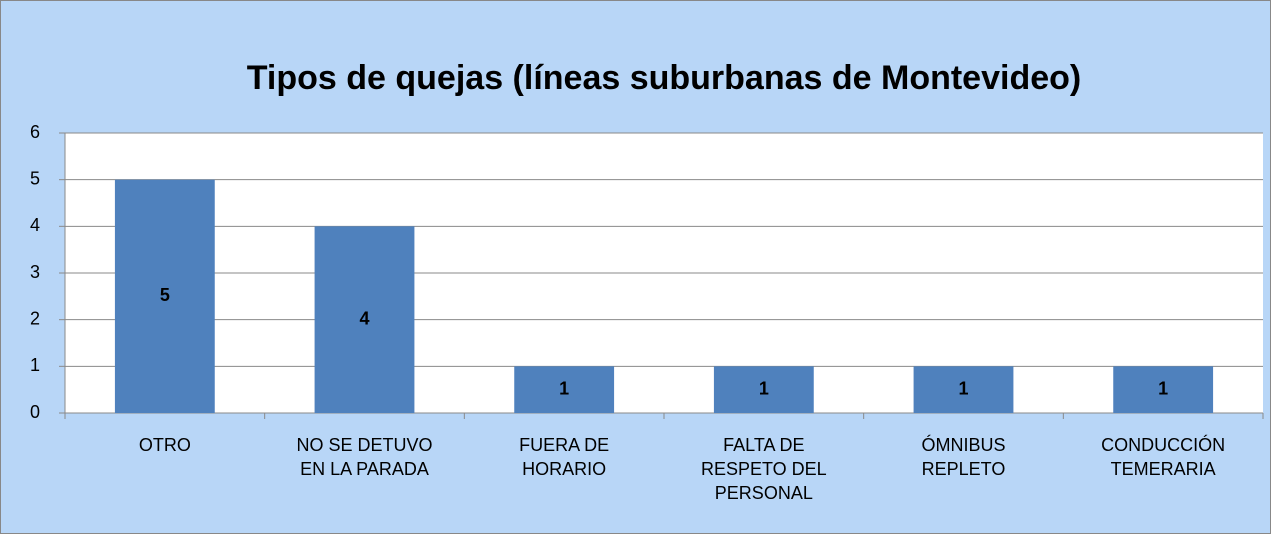 The height and width of the screenshot is (534, 1271). Describe the element at coordinates (364, 457) in the screenshot. I see `x-tick-label: NO SE DETUVO EN LA PARADA` at that location.